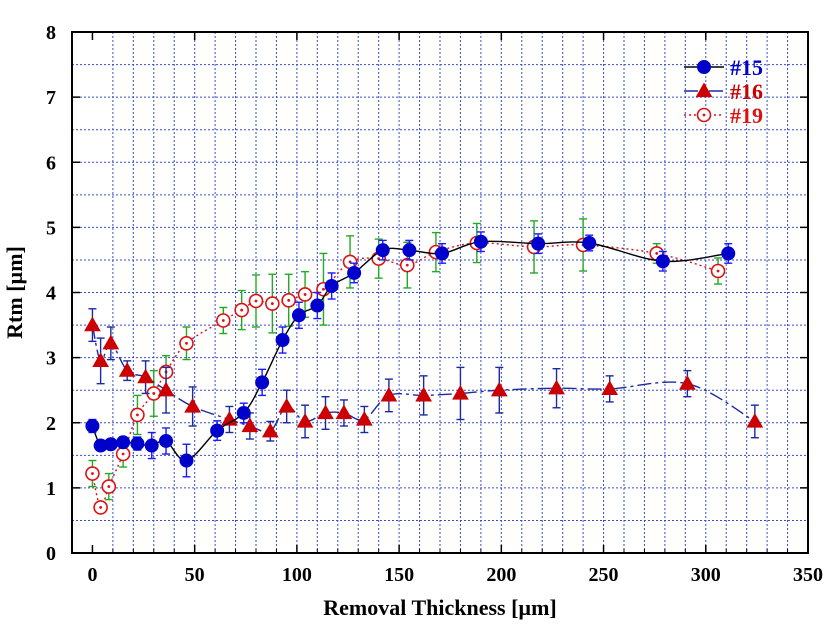  Describe the element at coordinates (51, 163) in the screenshot. I see `y-tick-label: 6` at that location.